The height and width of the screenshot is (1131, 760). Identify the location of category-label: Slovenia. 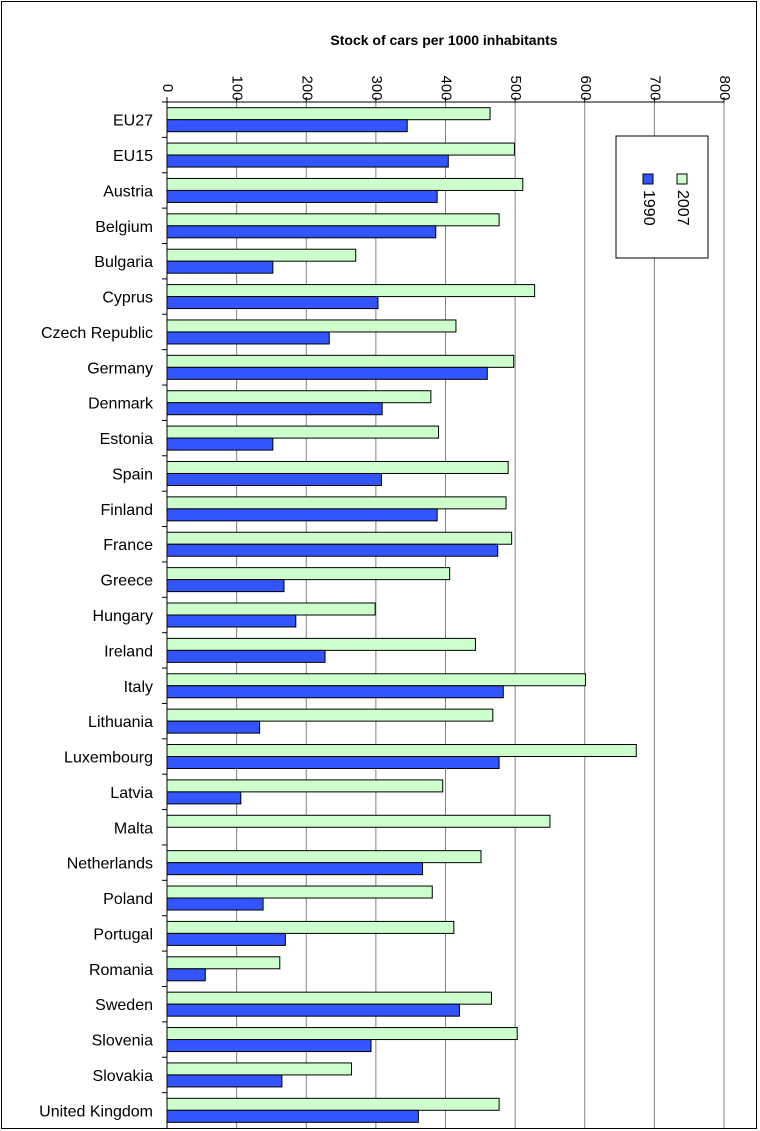
(122, 1041).